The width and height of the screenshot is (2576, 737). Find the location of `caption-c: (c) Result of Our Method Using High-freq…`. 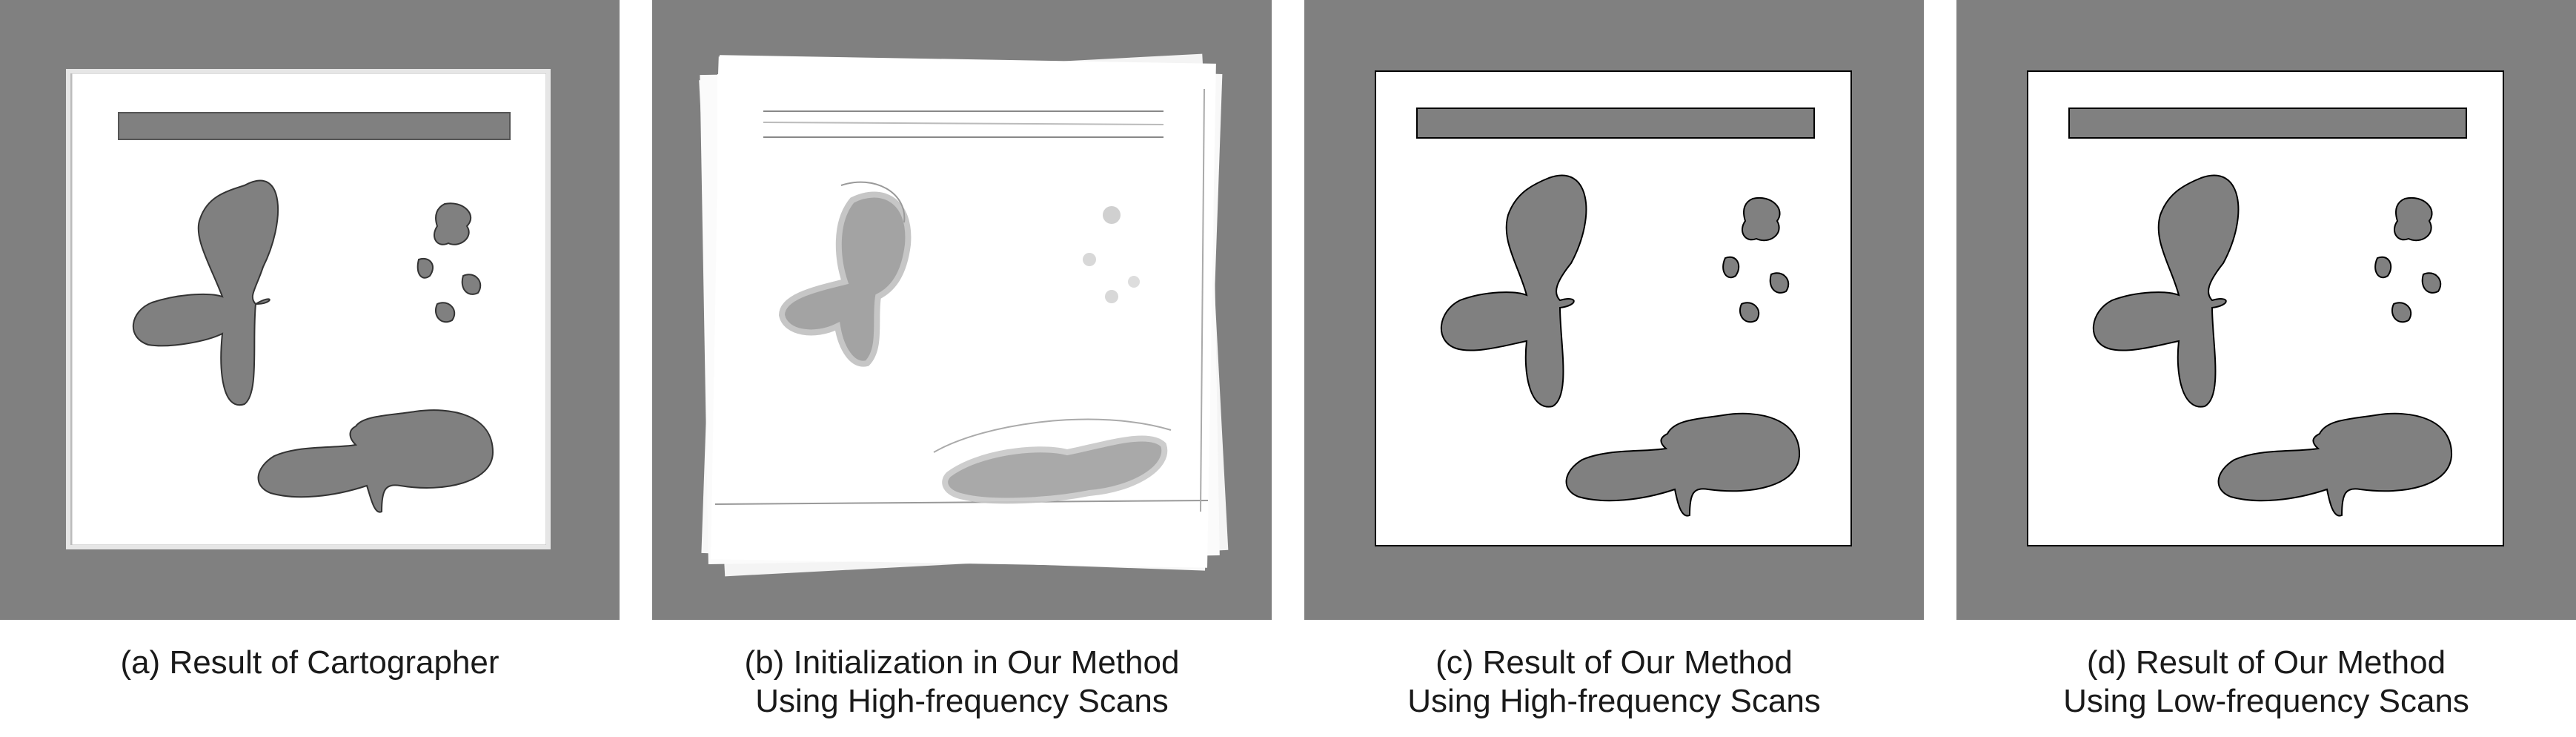

caption-c: (c) Result of Our Method Using High-freq… is located at coordinates (1614, 683).